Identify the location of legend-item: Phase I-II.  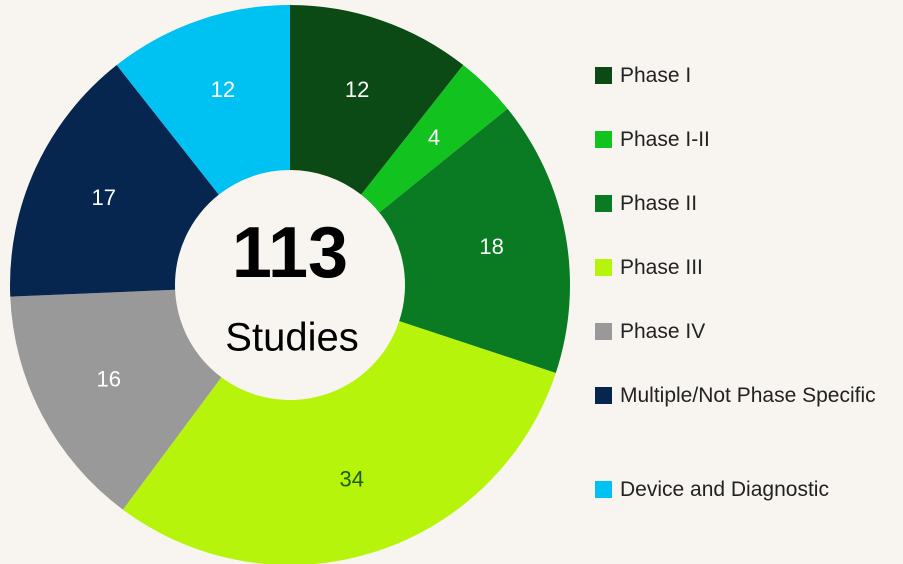
(745, 160).